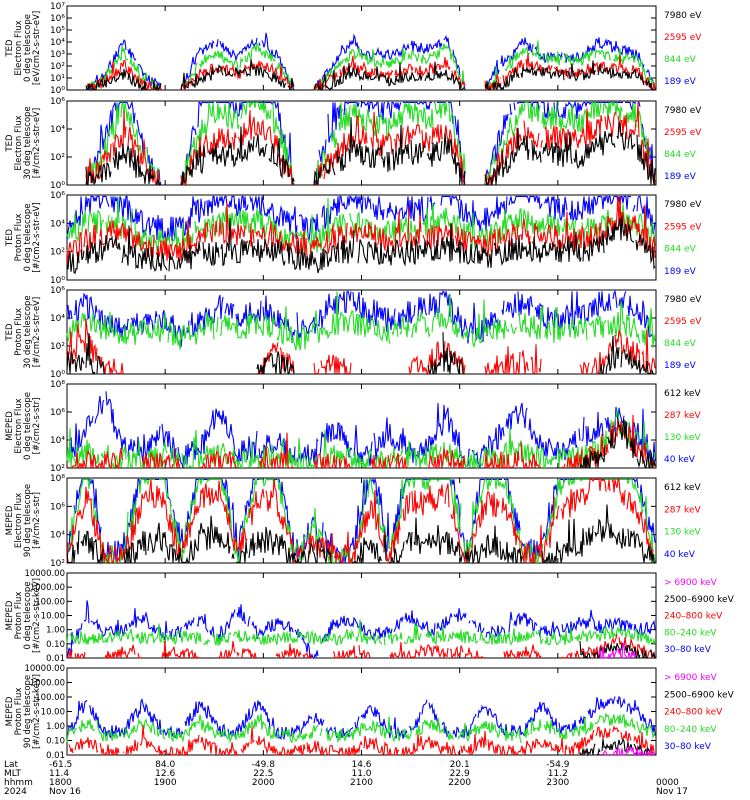  What do you see at coordinates (693, 617) in the screenshot?
I see `legend-entry: 240–800 keV` at bounding box center [693, 617].